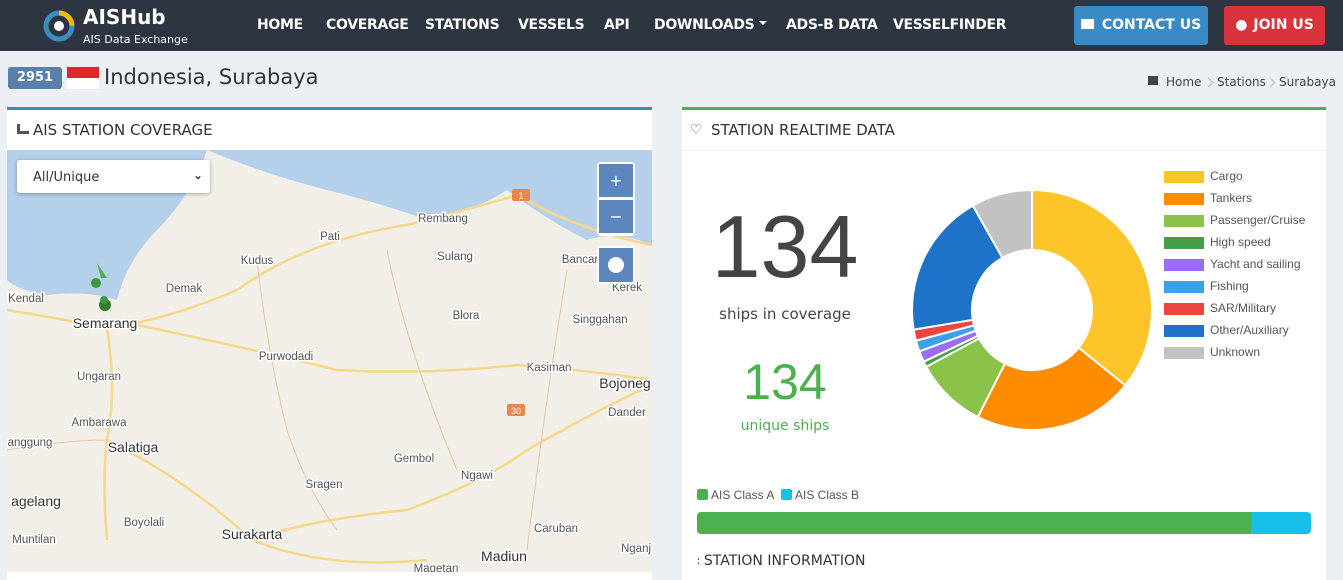 Image resolution: width=1343 pixels, height=580 pixels. I want to click on map-label: Kudus, so click(257, 261).